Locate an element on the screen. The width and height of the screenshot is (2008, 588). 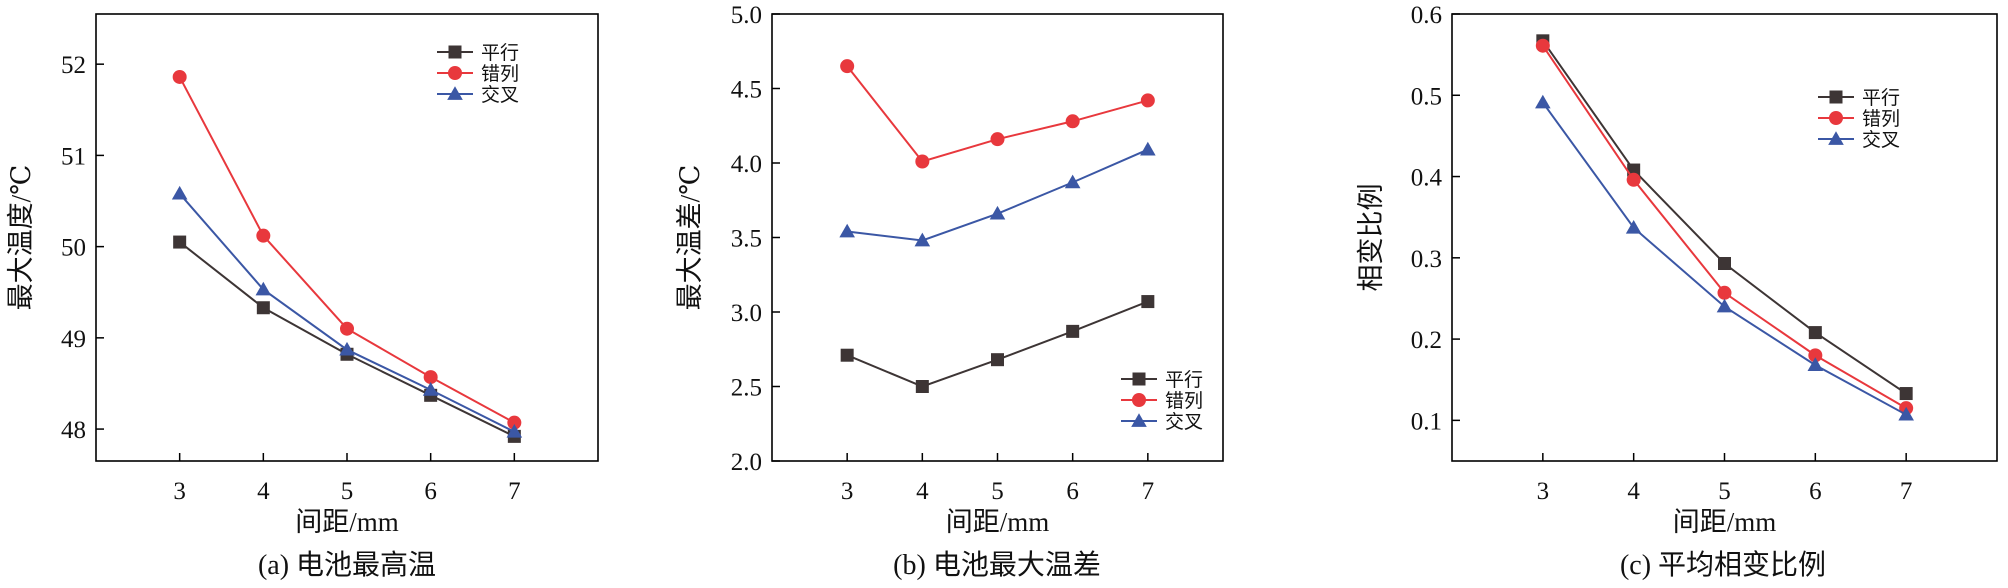
y-tick-label: 2.5 is located at coordinates (746, 388).